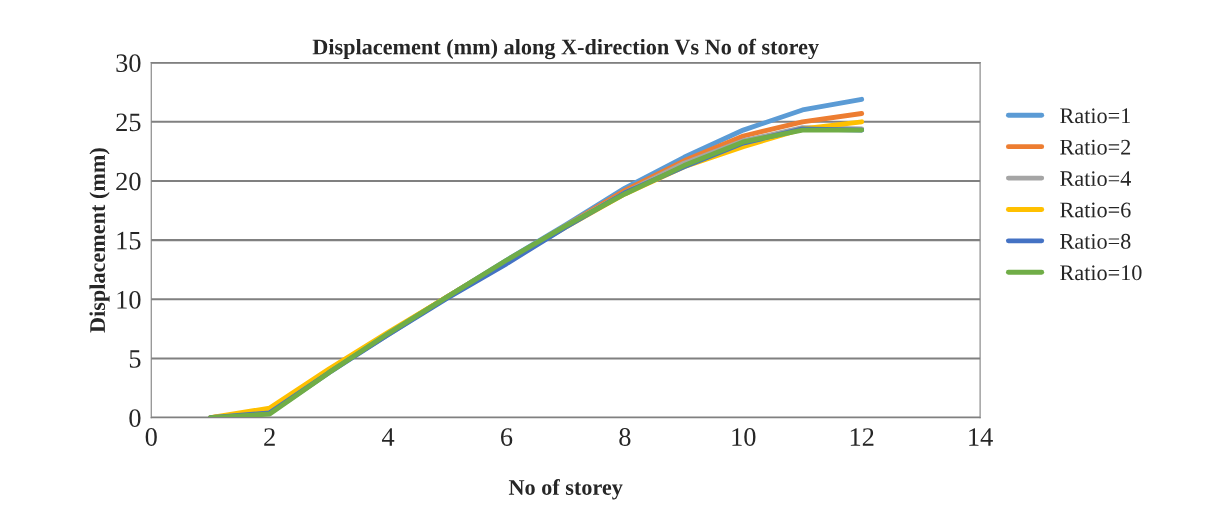  Describe the element at coordinates (625, 437) in the screenshot. I see `x-tick-label: 8` at that location.